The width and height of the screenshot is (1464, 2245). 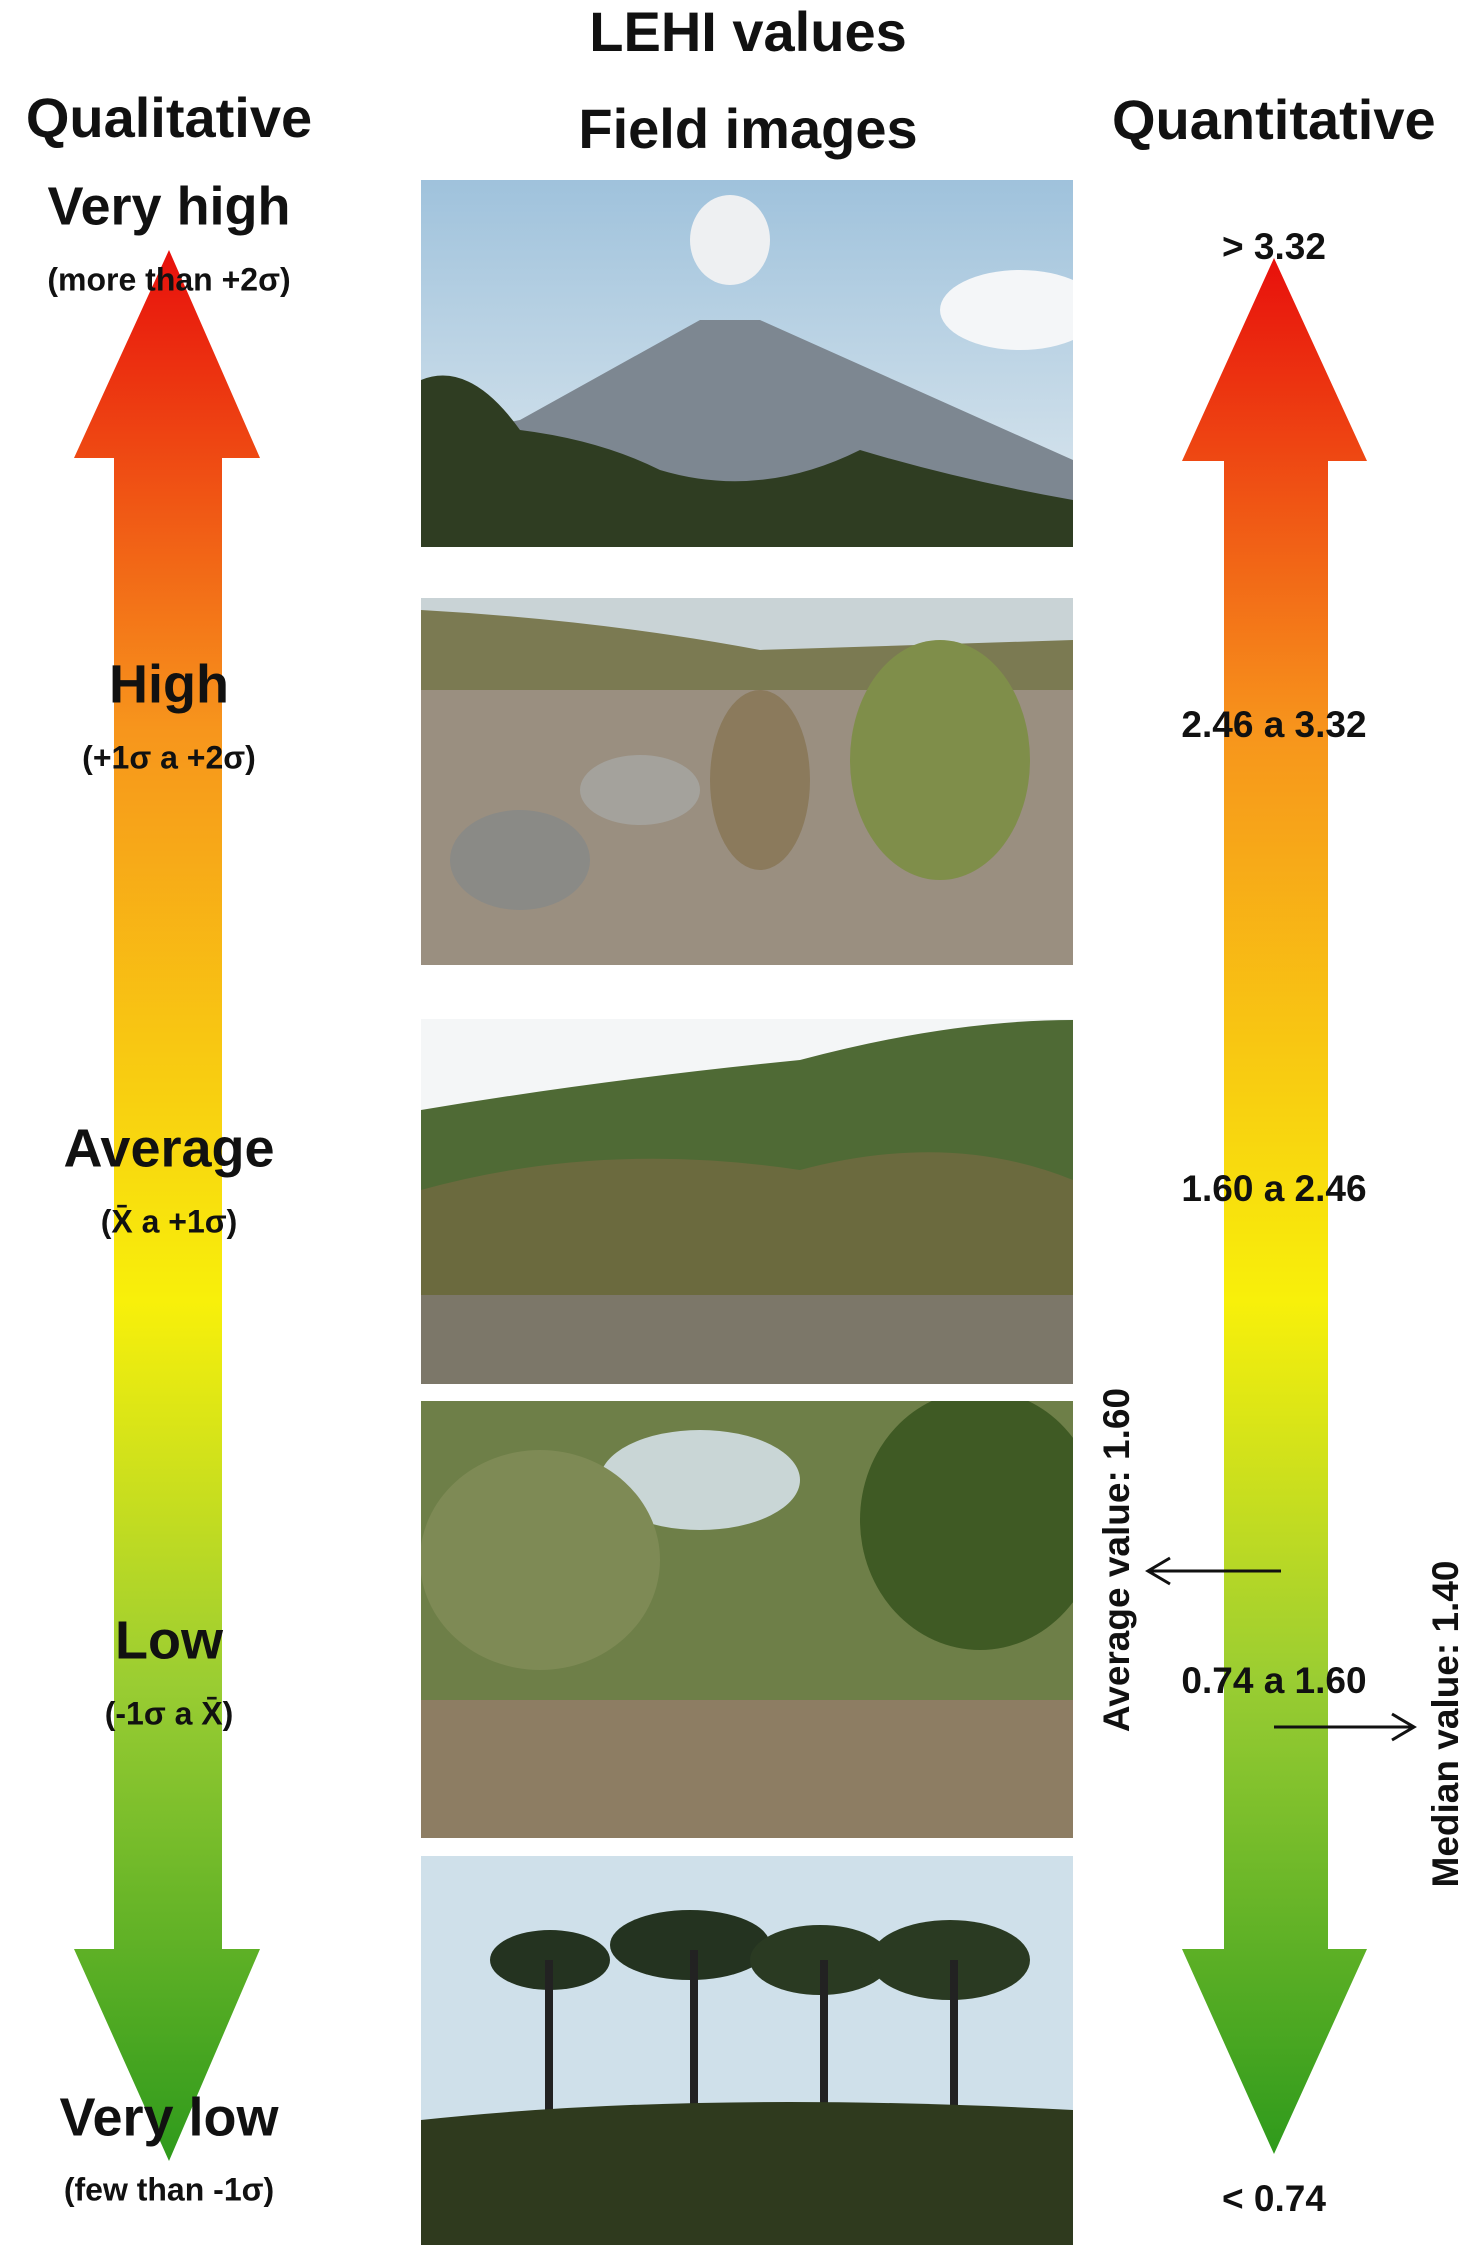 What do you see at coordinates (169, 757) in the screenshot?
I see `level-range: (+1σ a +2σ)` at bounding box center [169, 757].